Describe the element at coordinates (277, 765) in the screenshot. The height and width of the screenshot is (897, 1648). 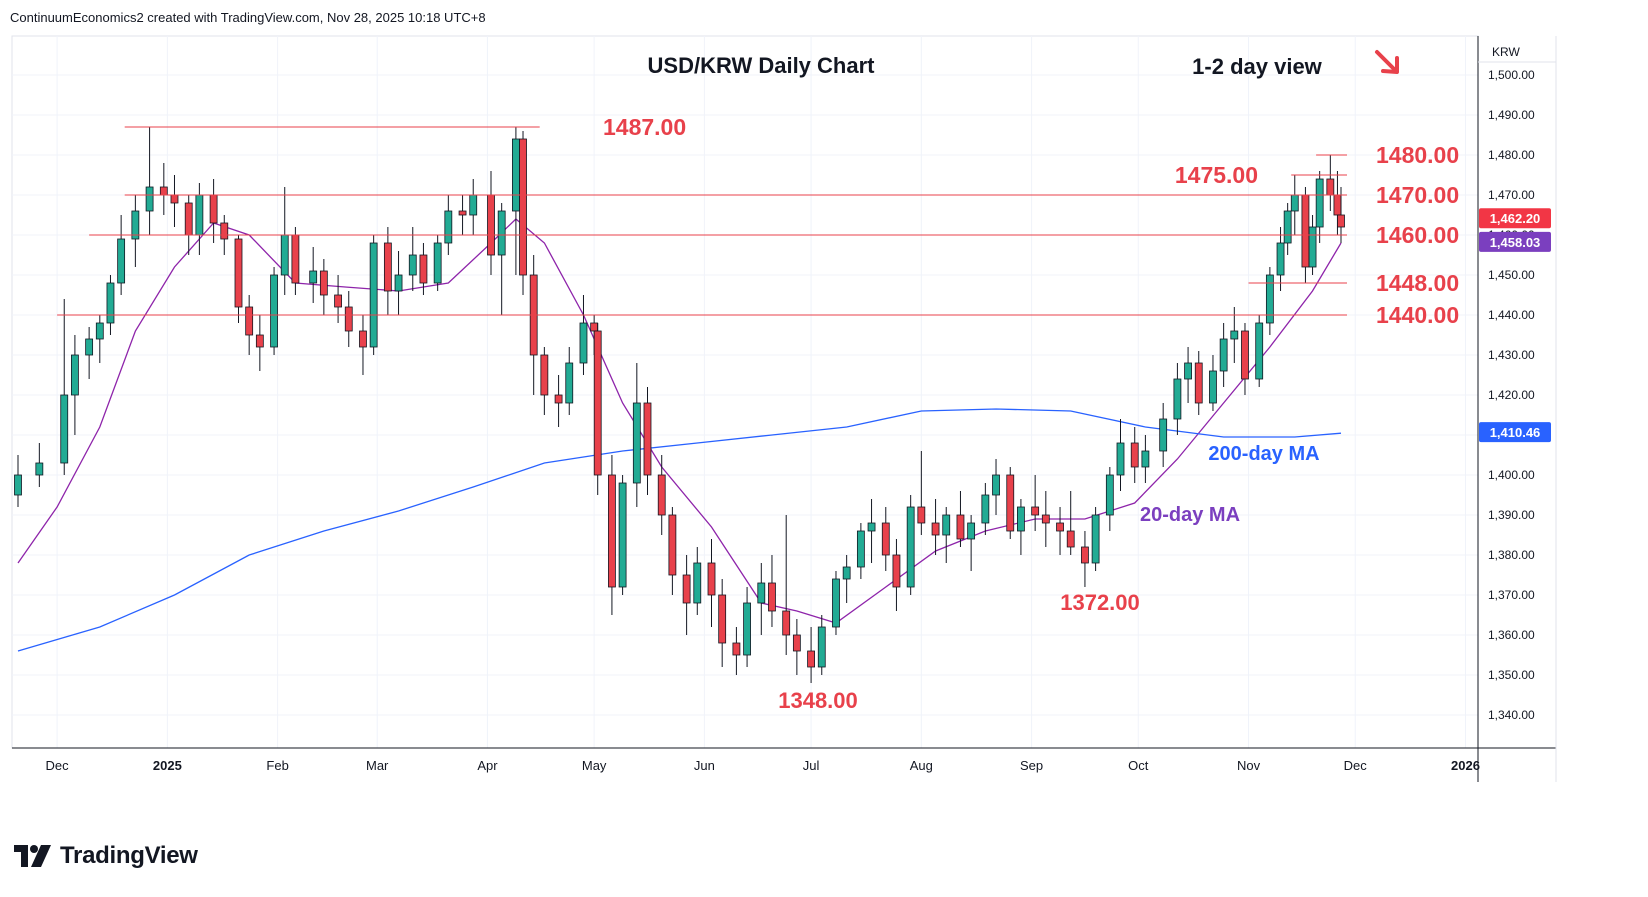
I see `x-tick-label: Feb` at that location.